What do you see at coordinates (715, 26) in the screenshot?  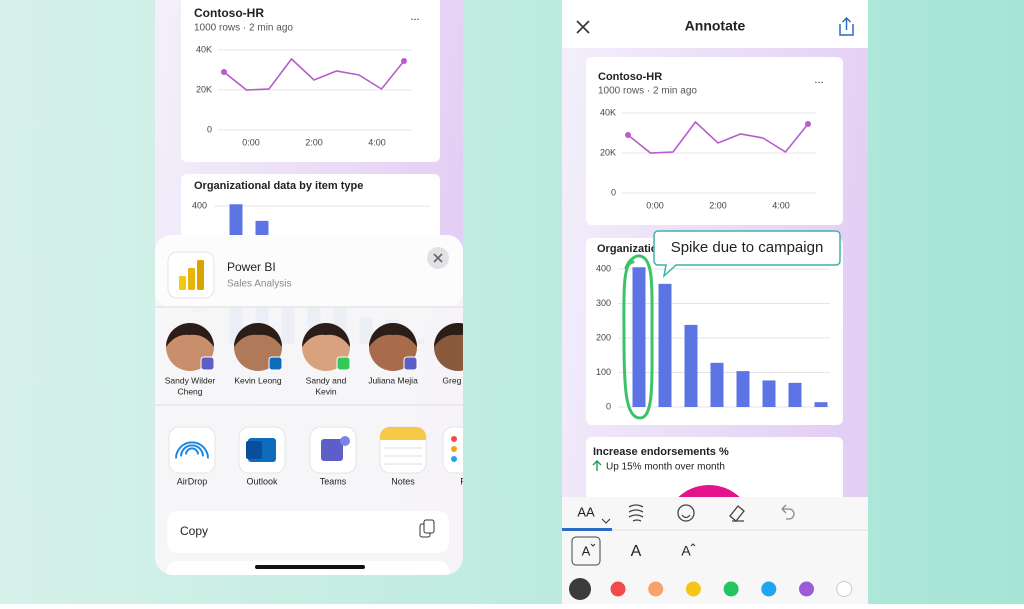 I see `screen-title: Annotate` at bounding box center [715, 26].